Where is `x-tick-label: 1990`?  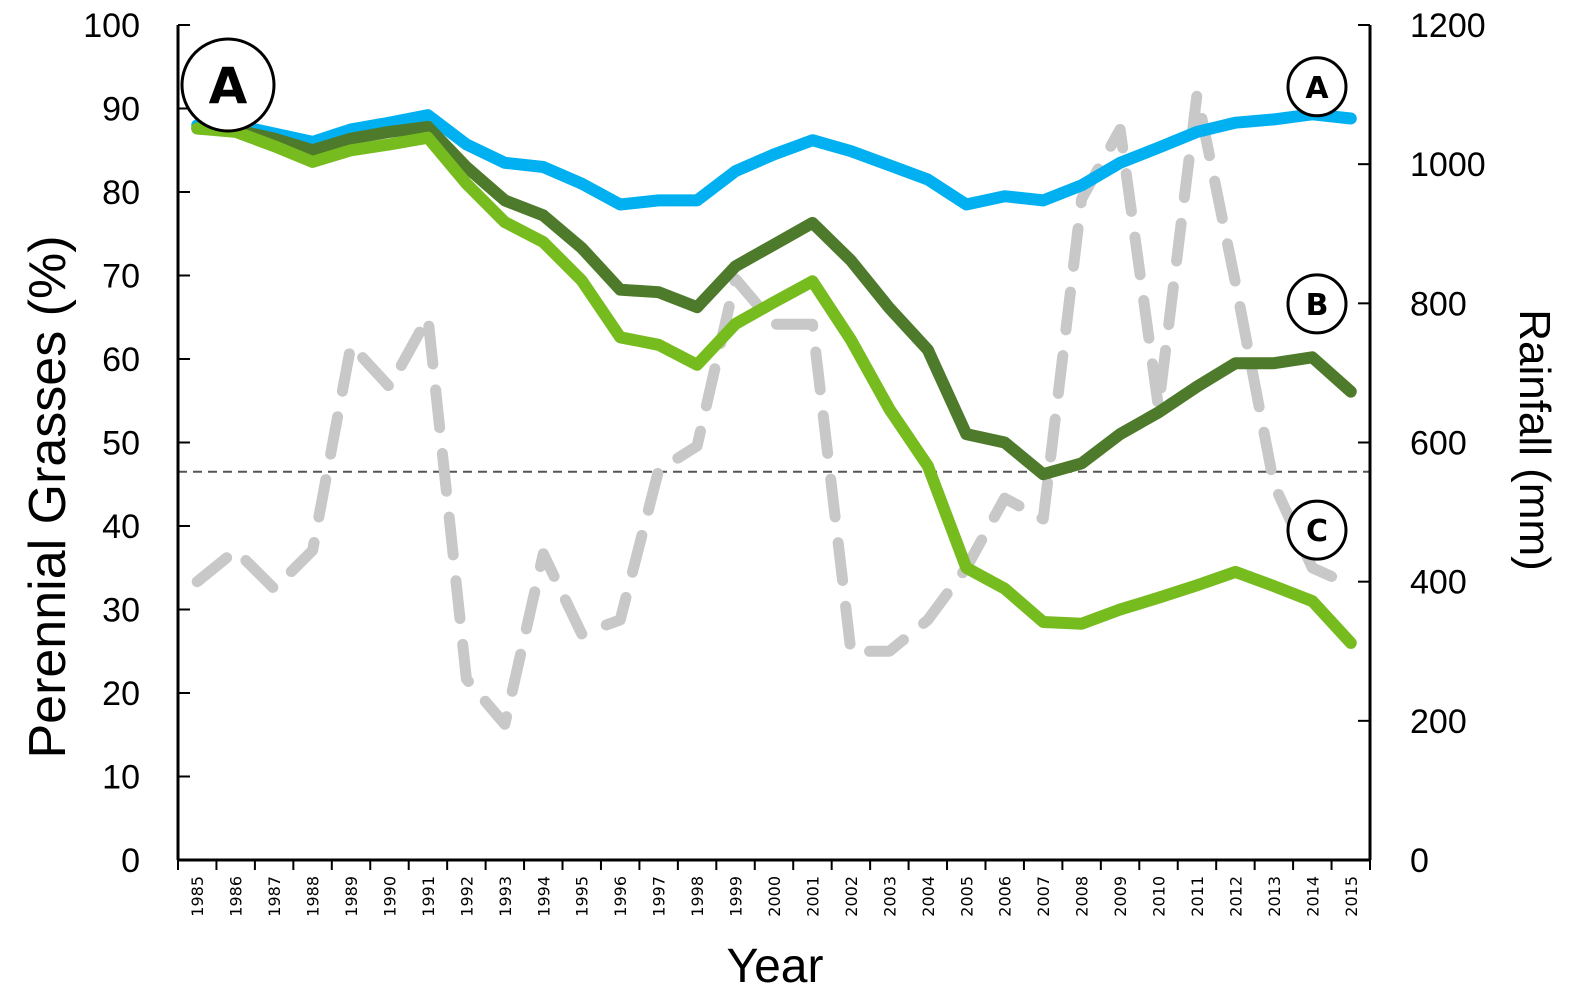 x-tick-label: 1990 is located at coordinates (390, 896).